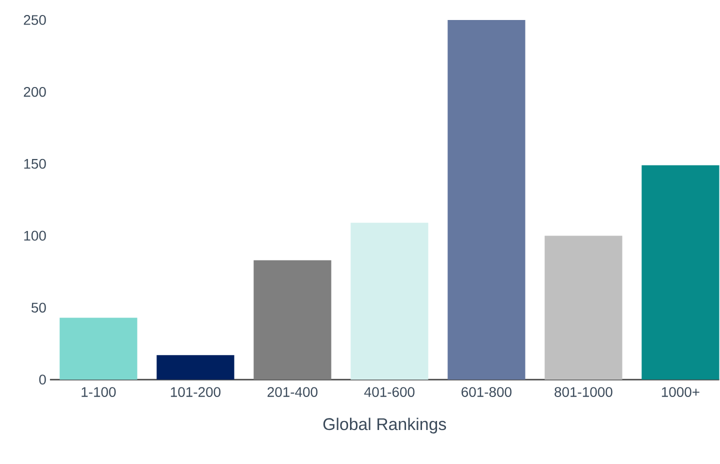 The height and width of the screenshot is (464, 720). I want to click on x-tick-label: 1000+, so click(681, 392).